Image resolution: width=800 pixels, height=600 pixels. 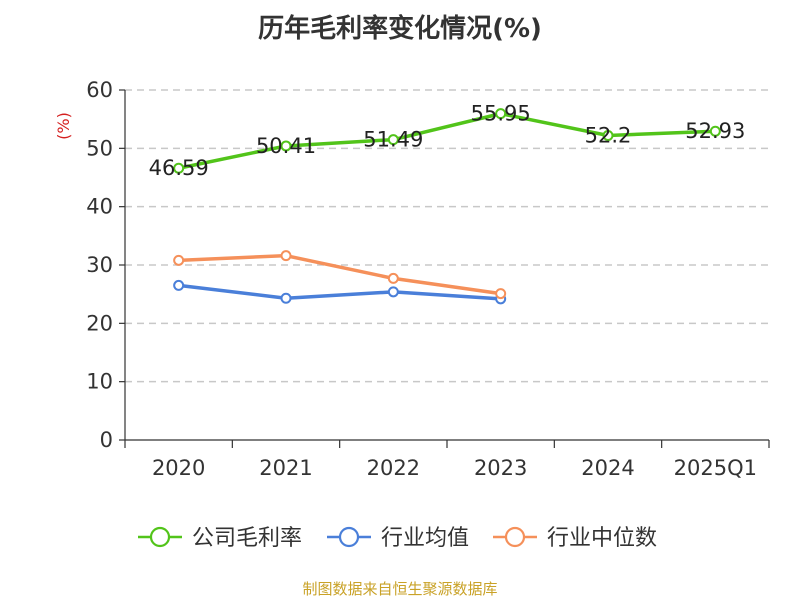 I want to click on data-label: 52.93, so click(x=715, y=131).